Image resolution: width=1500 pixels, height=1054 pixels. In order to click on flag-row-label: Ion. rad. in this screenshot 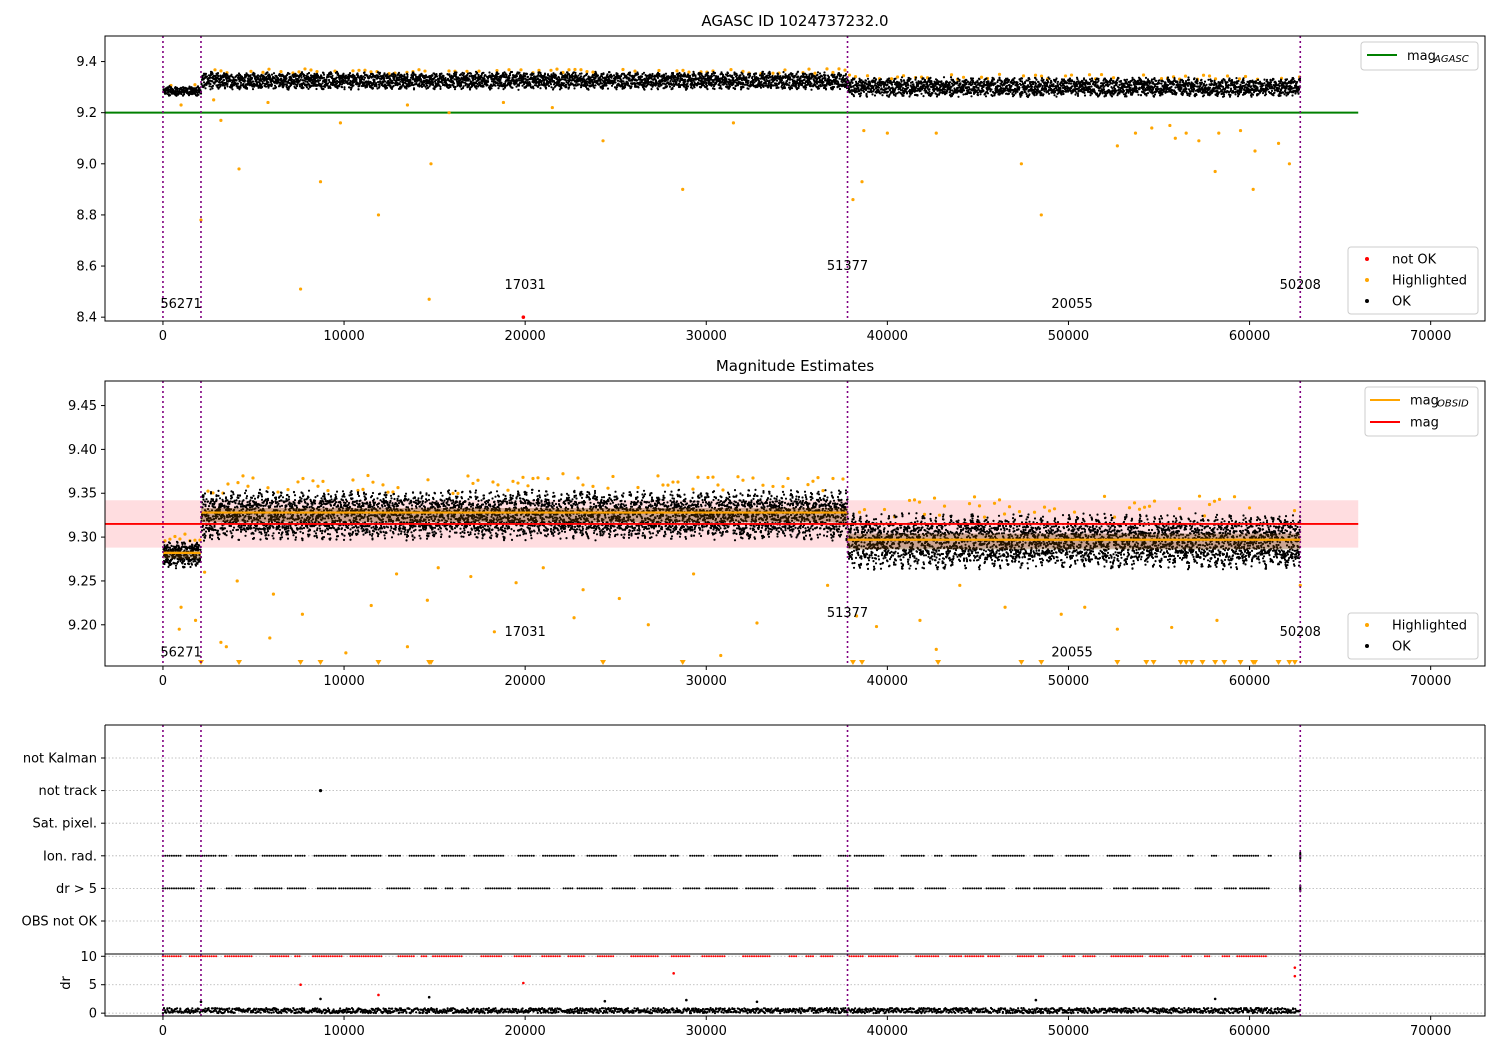, I will do `click(70, 856)`.